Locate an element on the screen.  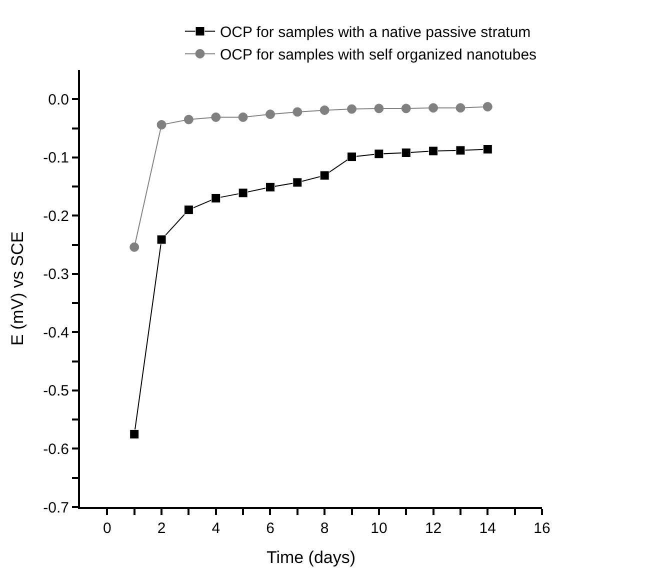
x-tick-label: 0 is located at coordinates (107, 528).